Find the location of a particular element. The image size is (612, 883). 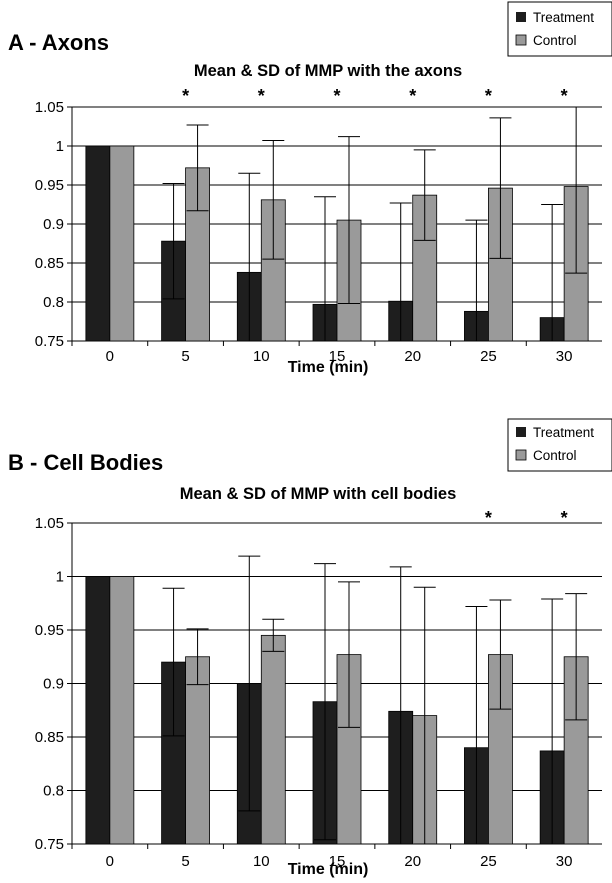

legend-box is located at coordinates (559, 29).